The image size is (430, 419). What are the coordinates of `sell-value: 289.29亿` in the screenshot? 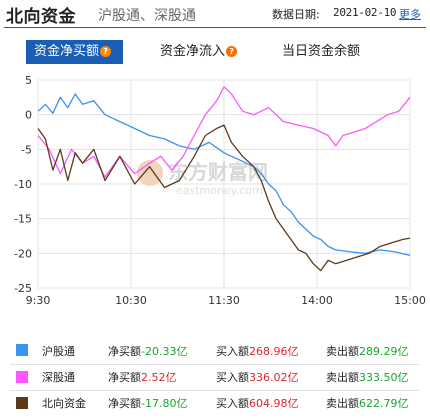 It's located at (384, 351).